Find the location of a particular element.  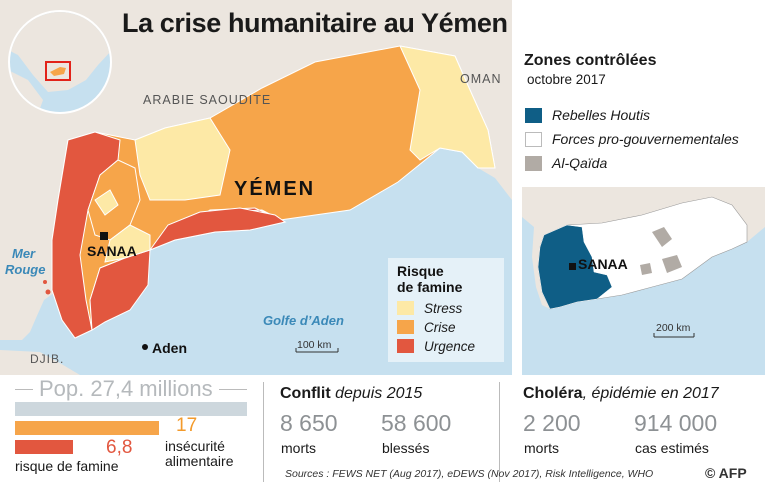

zones-legend-pro-gov: Forces pro-gouvernementales is located at coordinates (632, 139).